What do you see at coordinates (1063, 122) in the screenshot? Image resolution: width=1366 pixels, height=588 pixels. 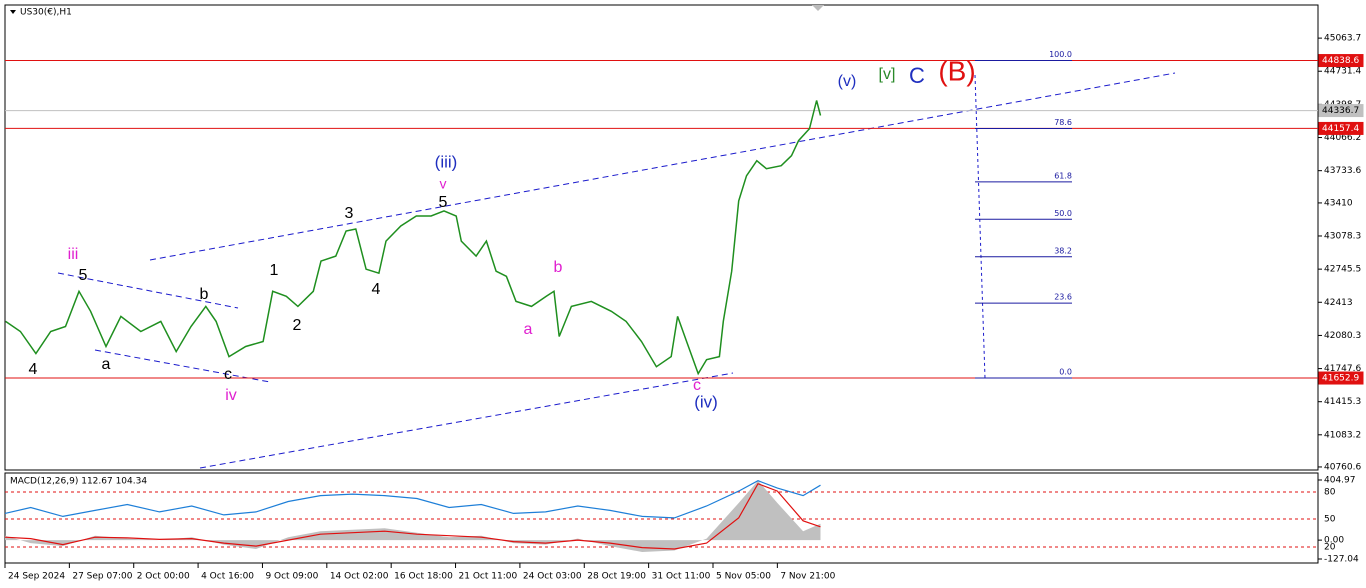 I see `fib-label: 78.6` at bounding box center [1063, 122].